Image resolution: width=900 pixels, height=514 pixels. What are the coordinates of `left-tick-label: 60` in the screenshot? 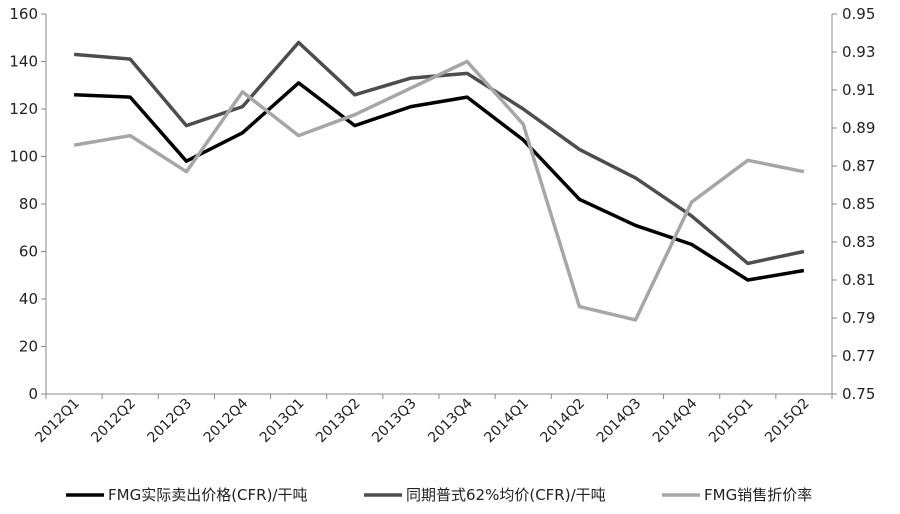 It's located at (28, 252).